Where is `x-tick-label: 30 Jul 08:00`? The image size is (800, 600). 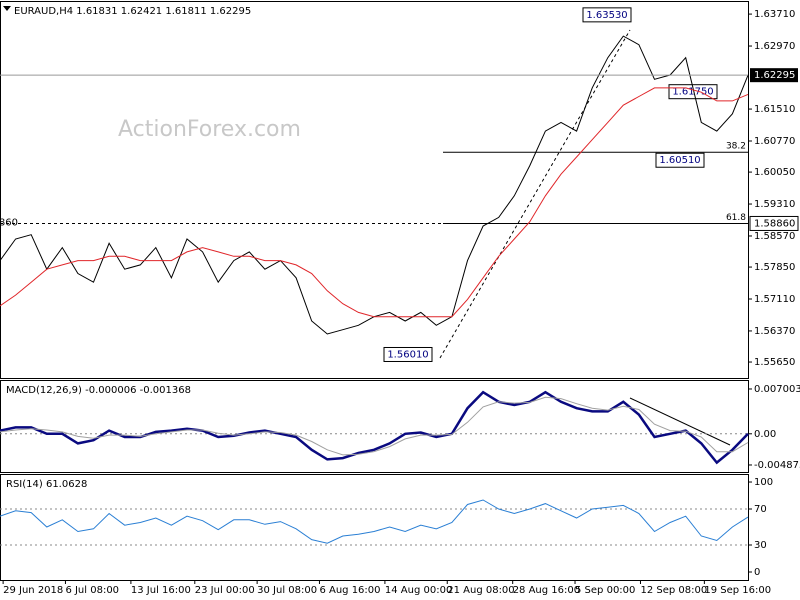
x-tick-label: 30 Jul 08:00 is located at coordinates (287, 590).